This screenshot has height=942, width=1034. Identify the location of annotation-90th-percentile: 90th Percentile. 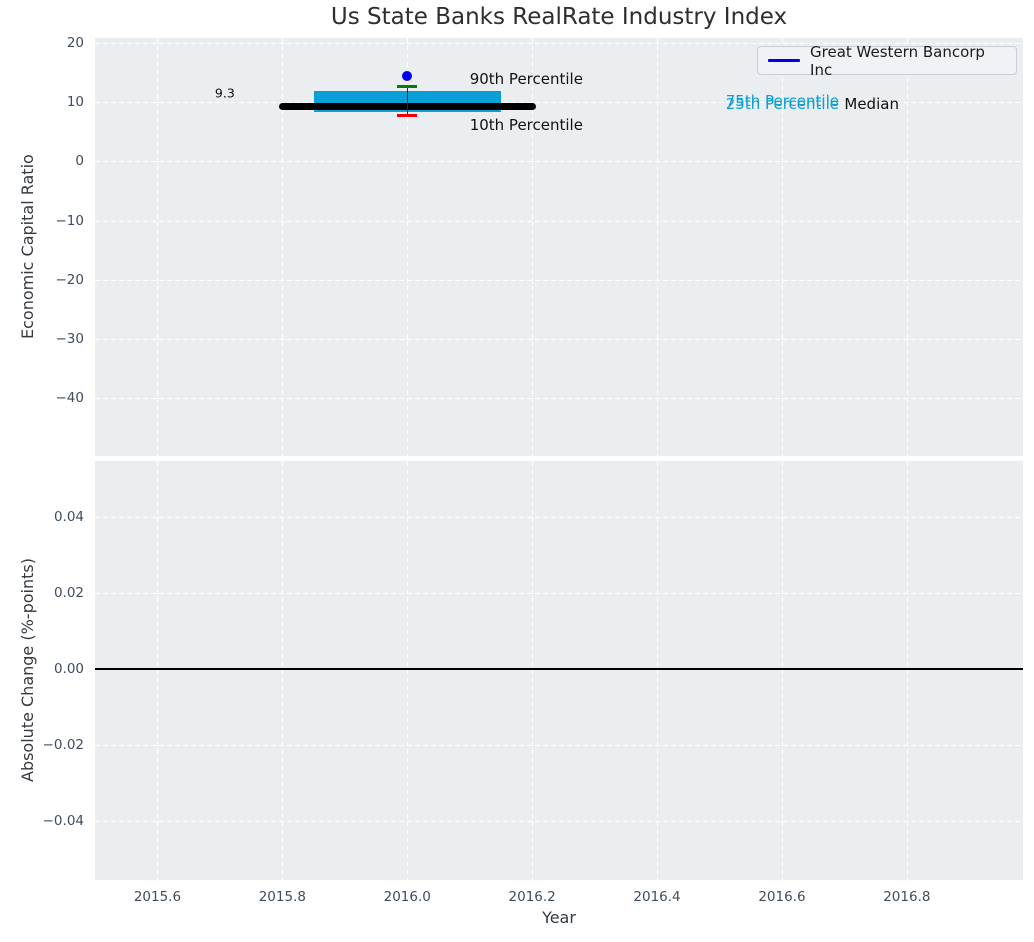
(526, 78).